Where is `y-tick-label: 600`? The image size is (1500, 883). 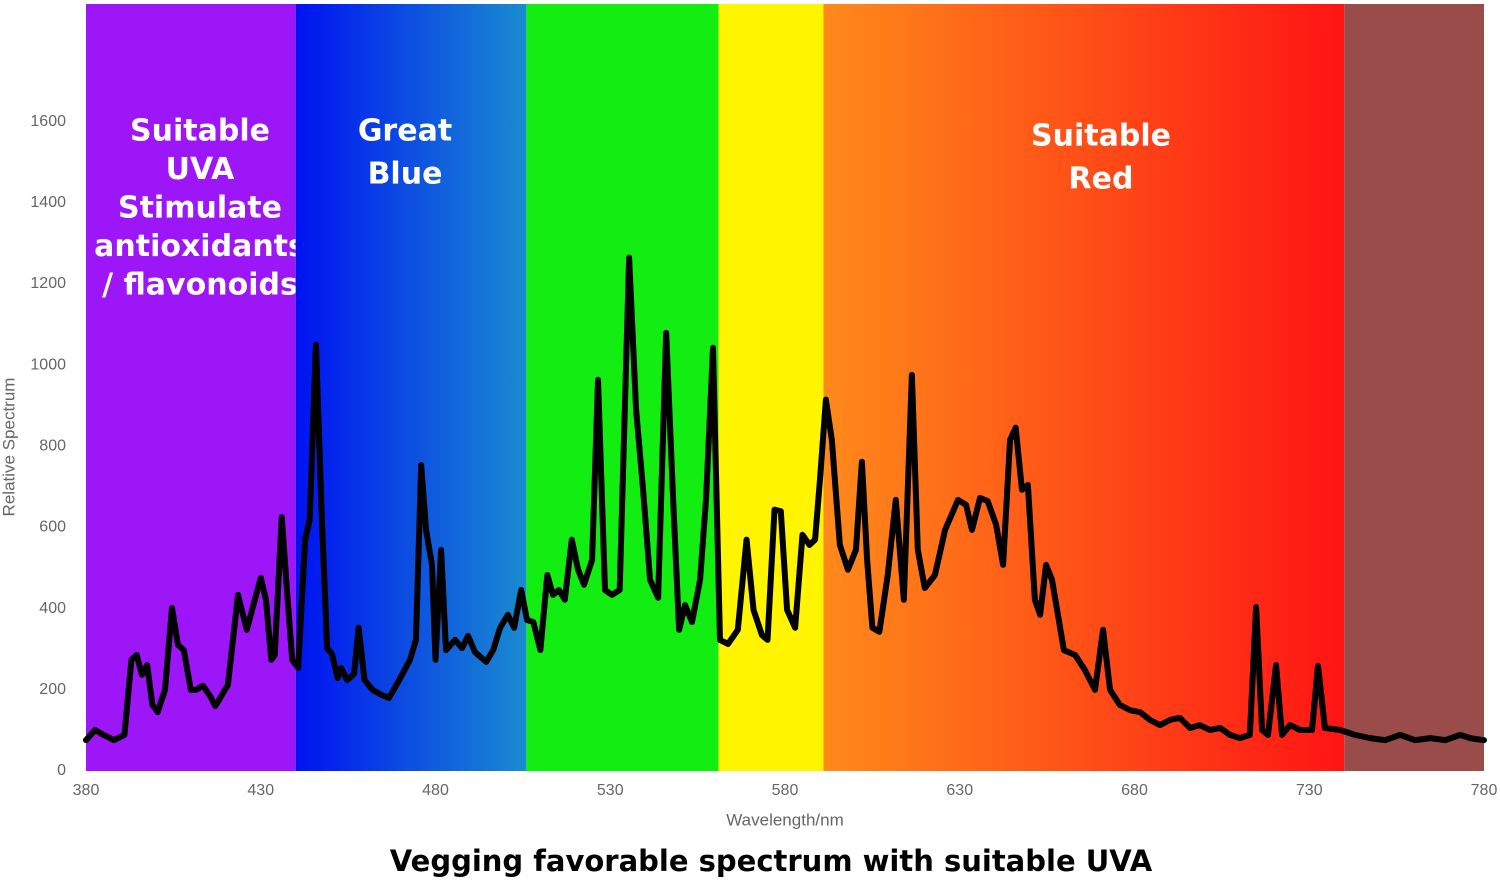
y-tick-label: 600 is located at coordinates (52, 527).